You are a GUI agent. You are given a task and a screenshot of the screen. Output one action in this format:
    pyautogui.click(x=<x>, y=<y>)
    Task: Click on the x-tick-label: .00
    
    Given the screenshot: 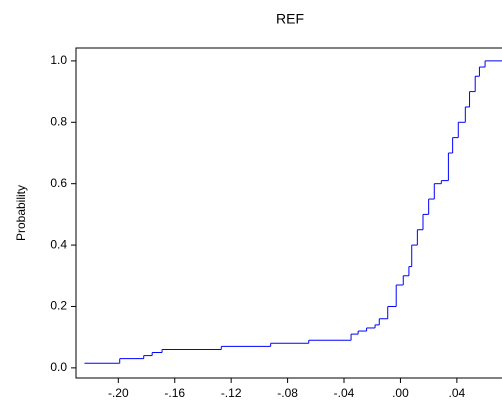 What is the action you would take?
    pyautogui.click(x=400, y=393)
    